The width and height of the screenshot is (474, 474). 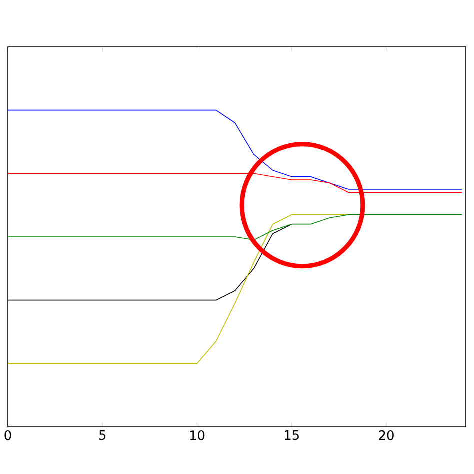 What do you see at coordinates (103, 435) in the screenshot?
I see `x-tick-label: 5` at bounding box center [103, 435].